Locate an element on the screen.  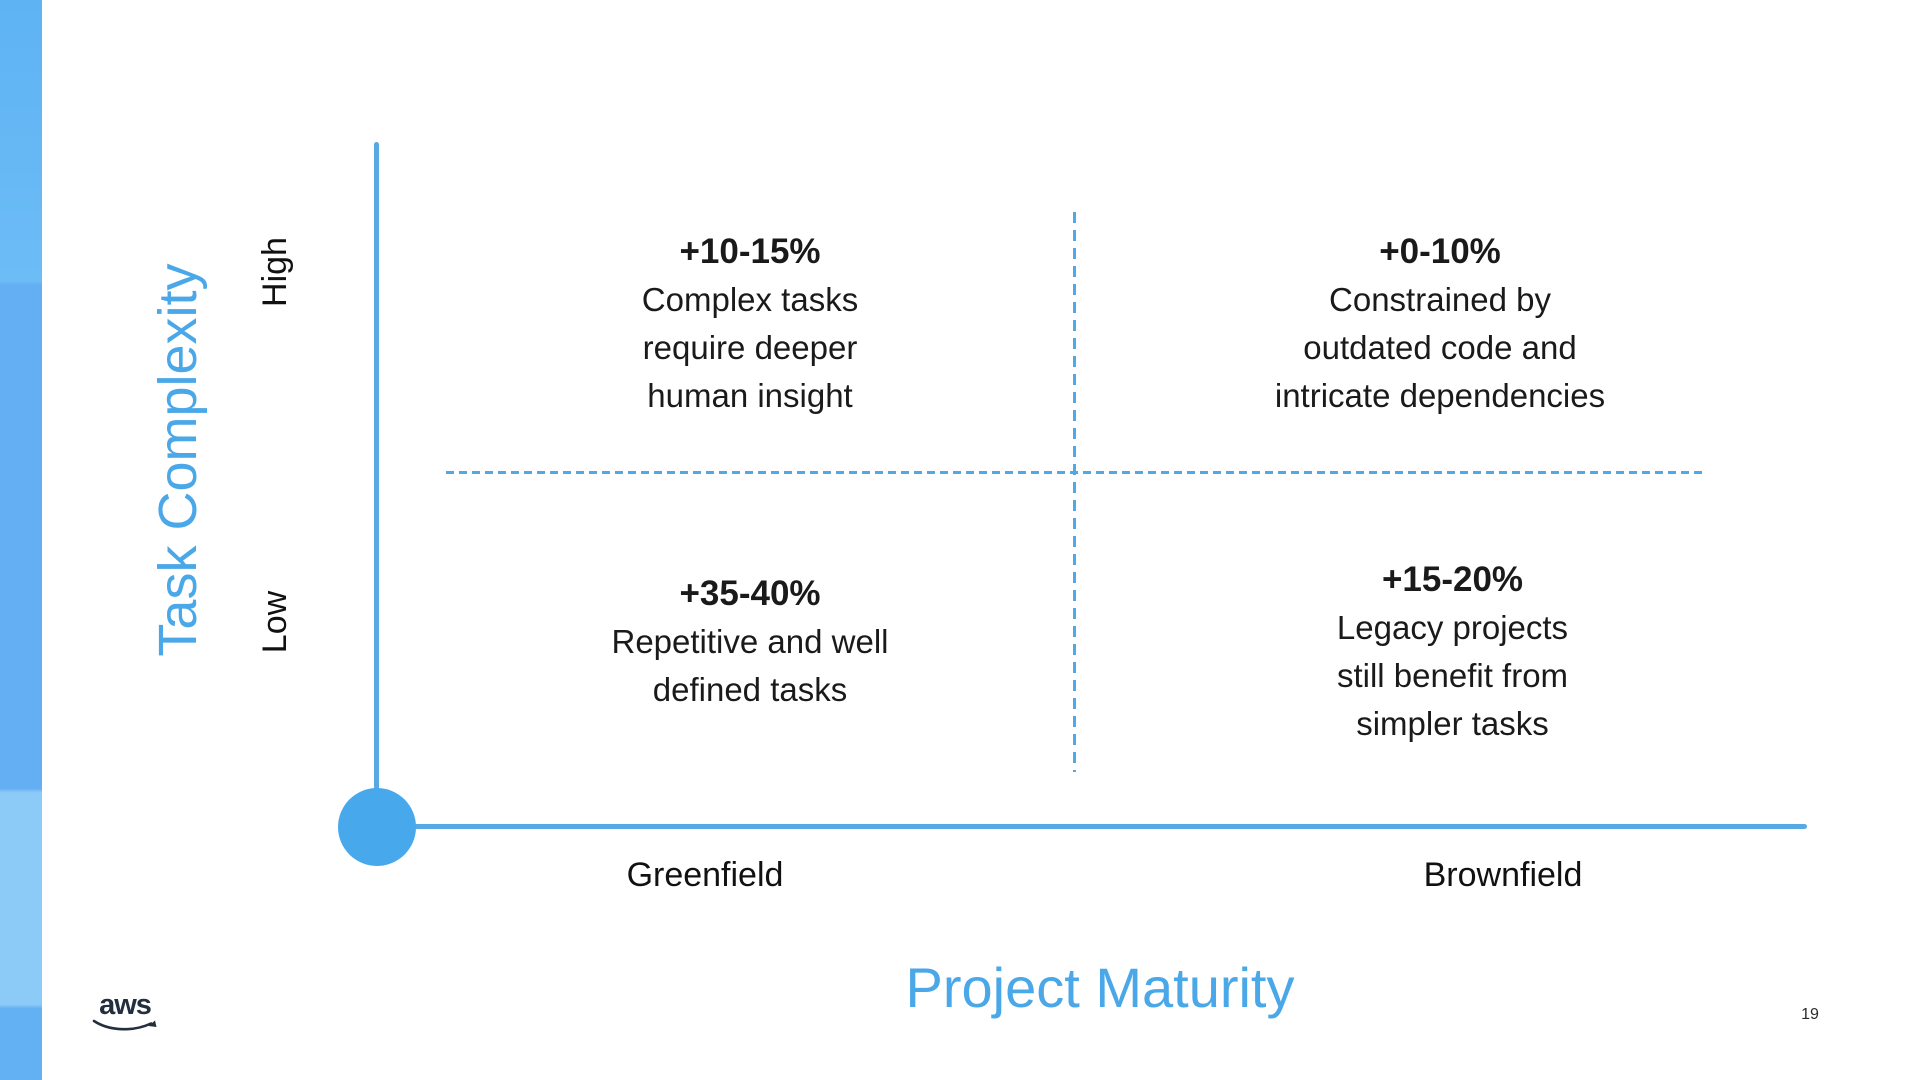
x-axis-title: Project Maturity is located at coordinates (1100, 987).